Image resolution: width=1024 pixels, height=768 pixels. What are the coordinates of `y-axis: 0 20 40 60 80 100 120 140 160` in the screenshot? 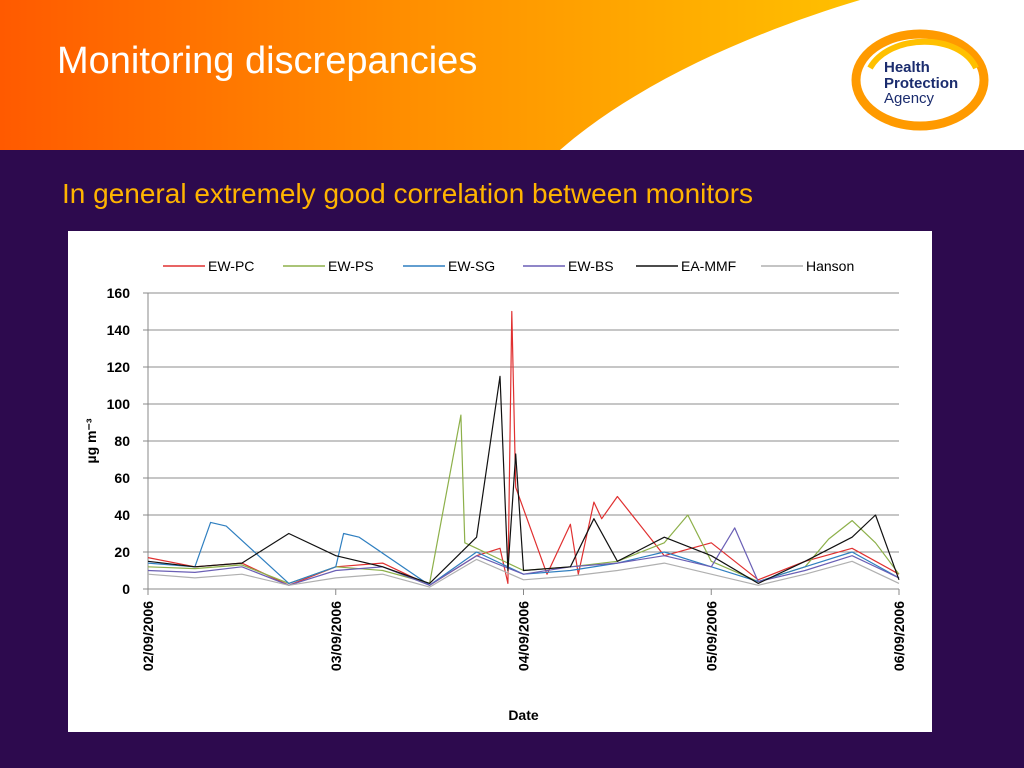 It's located at (128, 441).